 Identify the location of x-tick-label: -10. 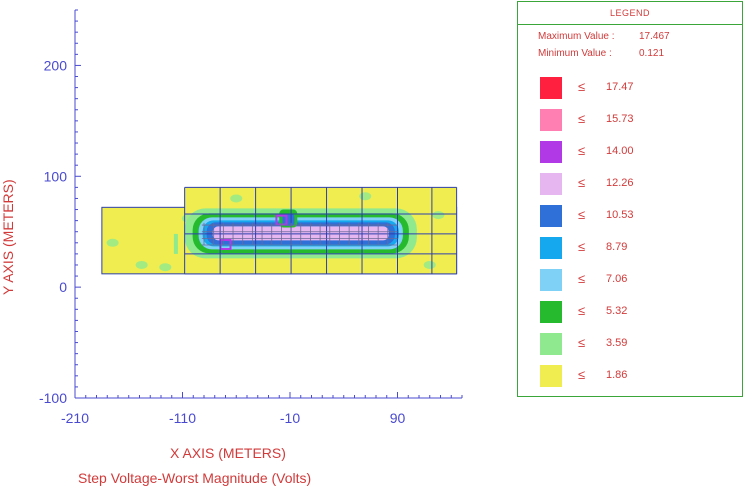
(290, 418).